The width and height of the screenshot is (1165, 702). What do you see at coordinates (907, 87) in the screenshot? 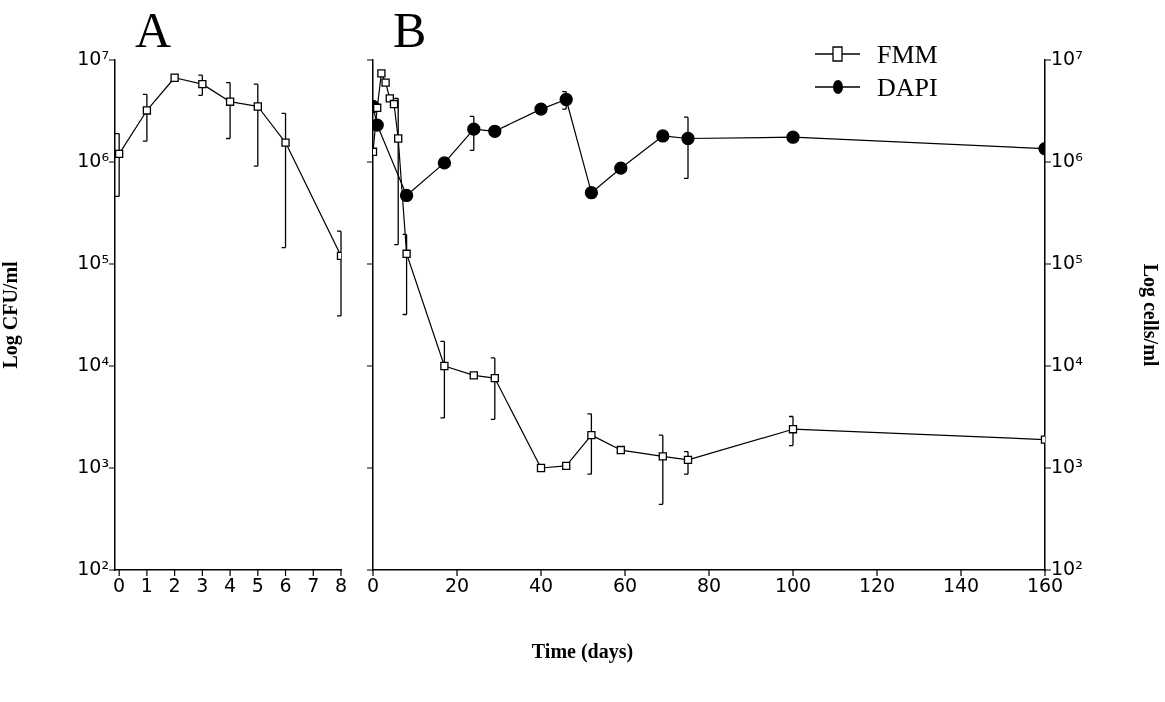
I see `legend-label: DAPI` at bounding box center [907, 87].